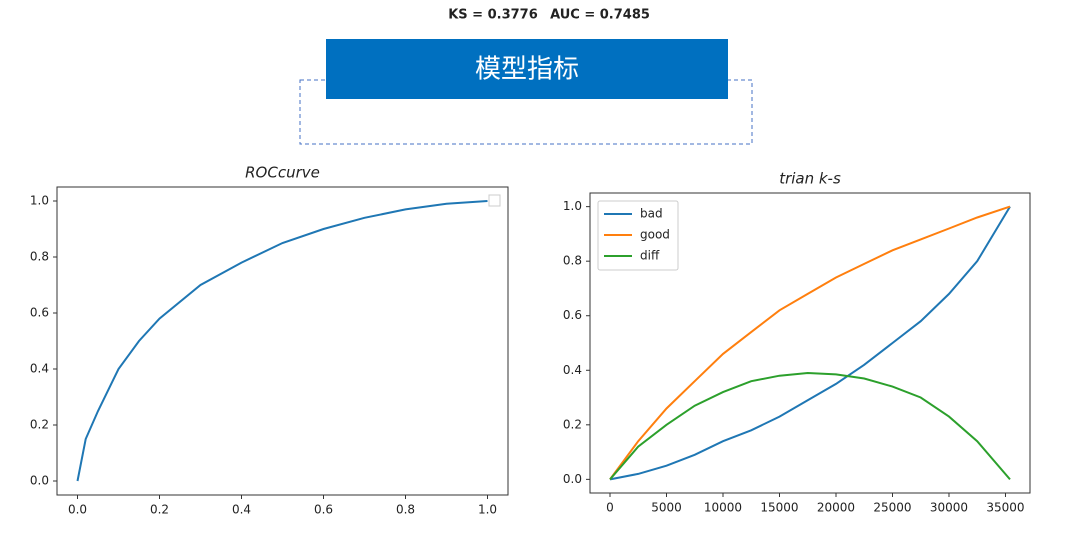 The height and width of the screenshot is (547, 1080). Describe the element at coordinates (892, 508) in the screenshot. I see `x-tick-label: 25000` at that location.